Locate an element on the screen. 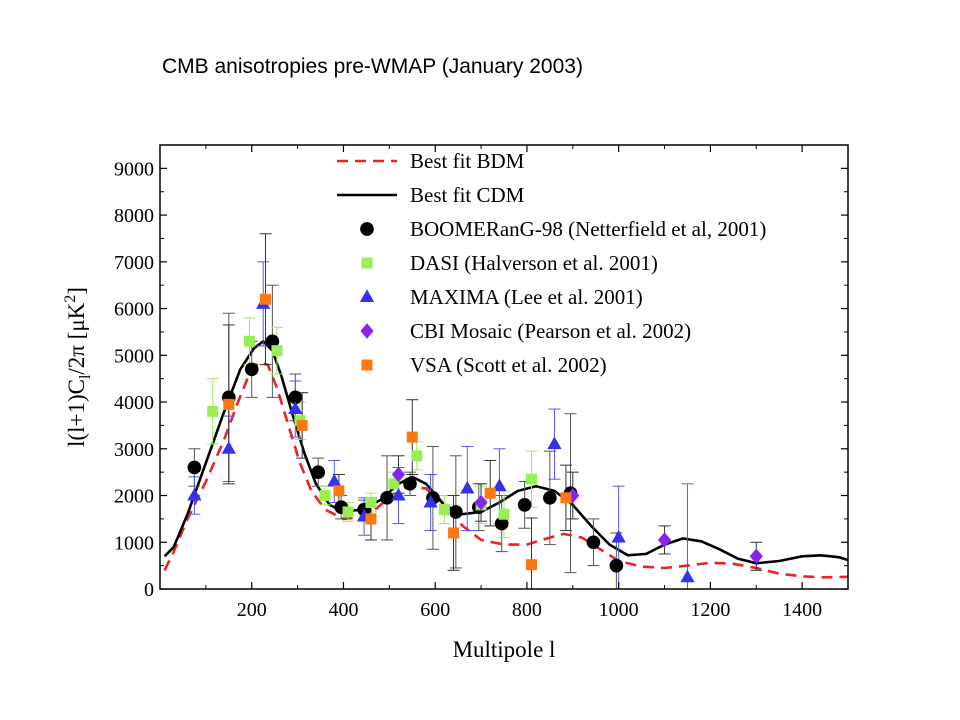  y-tick-label: 2000 is located at coordinates (134, 497).